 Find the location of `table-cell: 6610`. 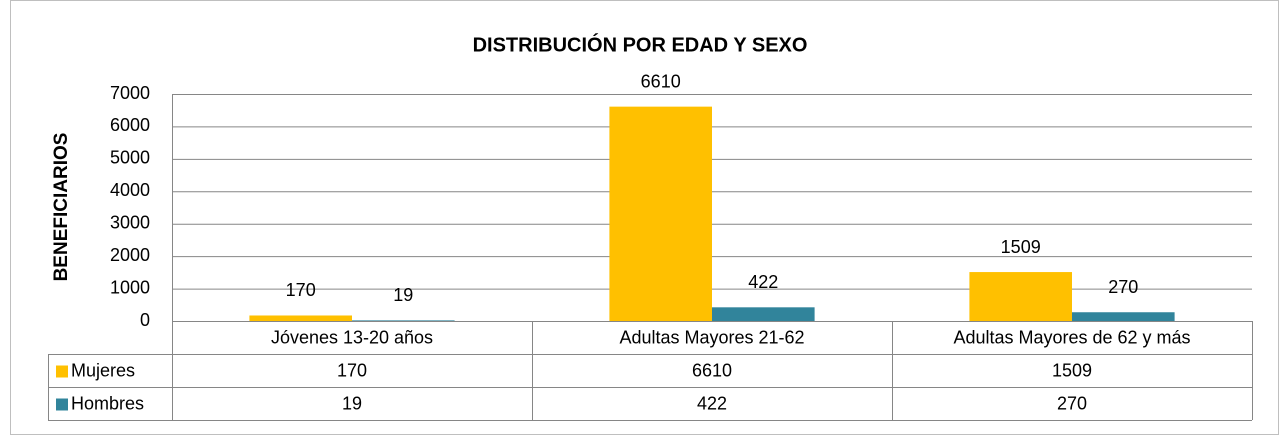

table-cell: 6610 is located at coordinates (712, 370).